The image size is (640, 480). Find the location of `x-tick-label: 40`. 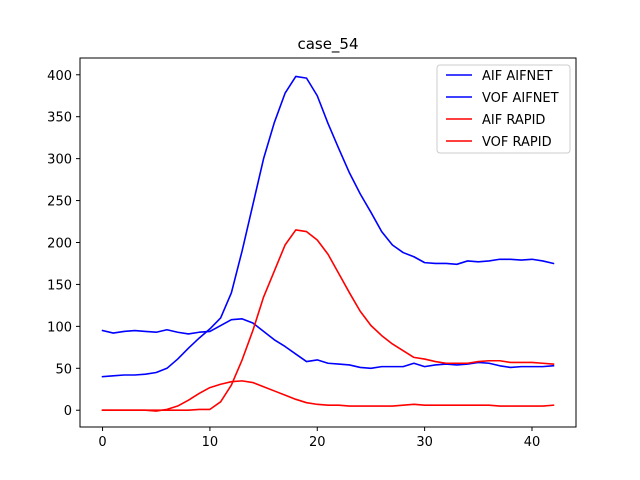

x-tick-label: 40 is located at coordinates (532, 442).